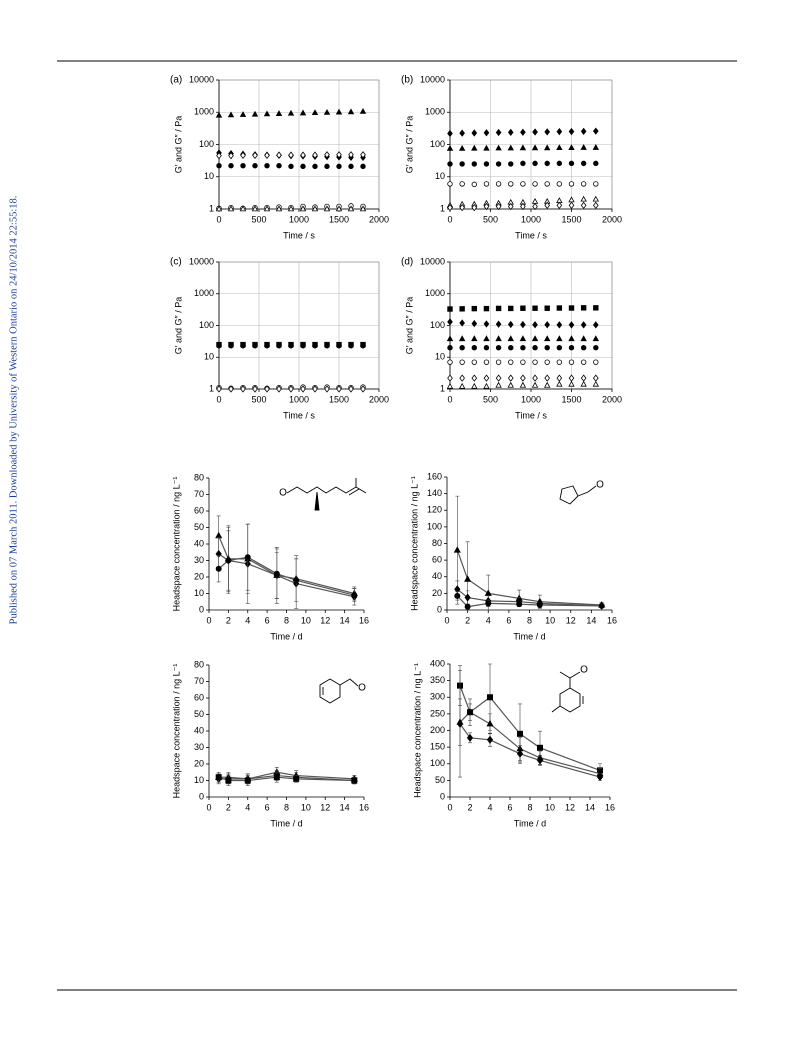 This screenshot has height=1039, width=793. What do you see at coordinates (204, 112) in the screenshot?
I see `y-tick-label: 1000` at bounding box center [204, 112].